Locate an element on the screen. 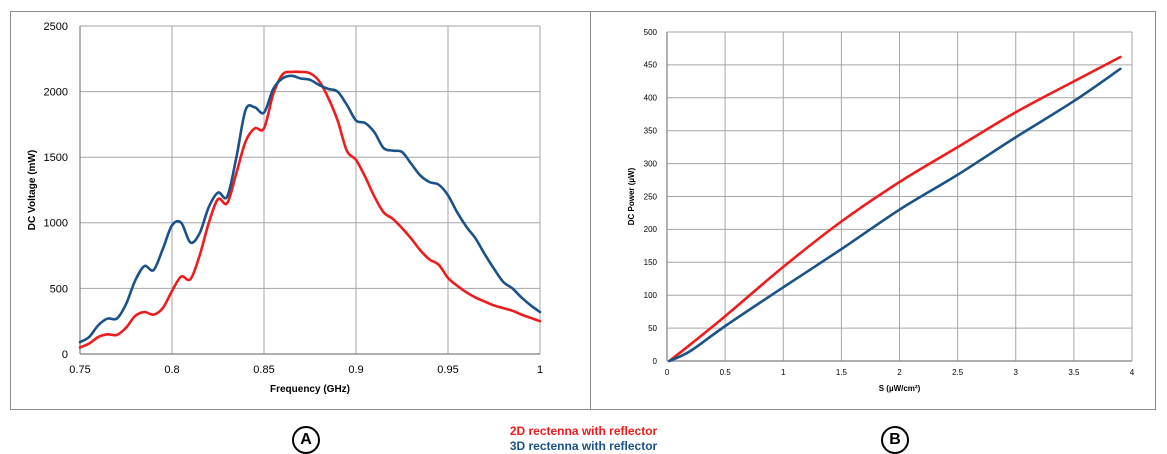 The height and width of the screenshot is (454, 1167). chart-b-ytick-label: 200 is located at coordinates (651, 229).